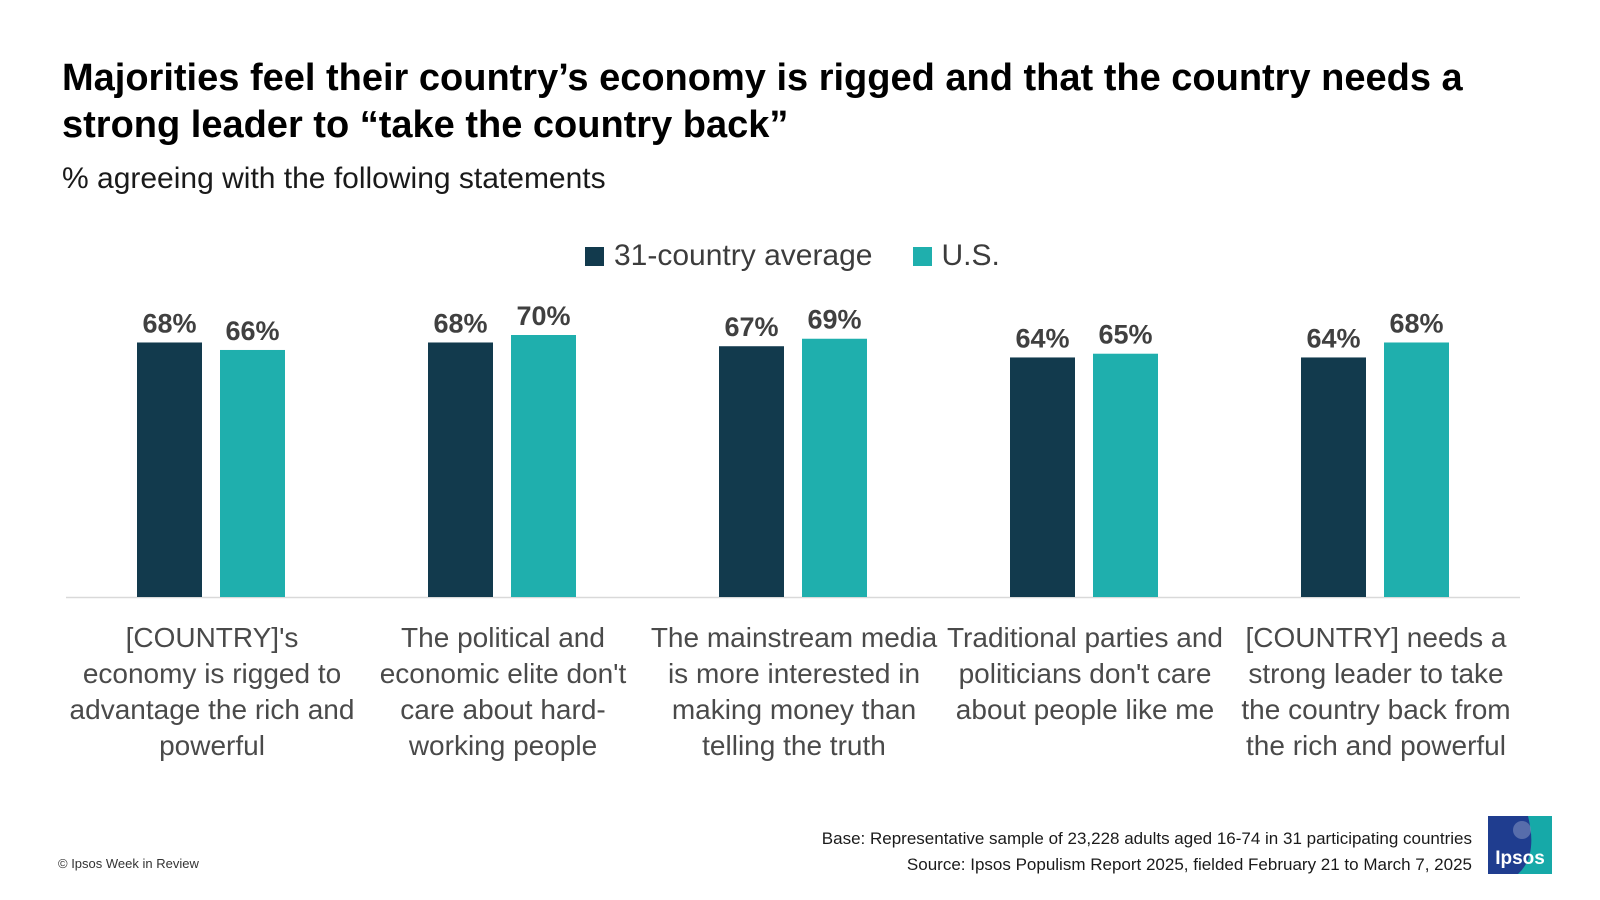  I want to click on data-label: 69%, so click(834, 320).